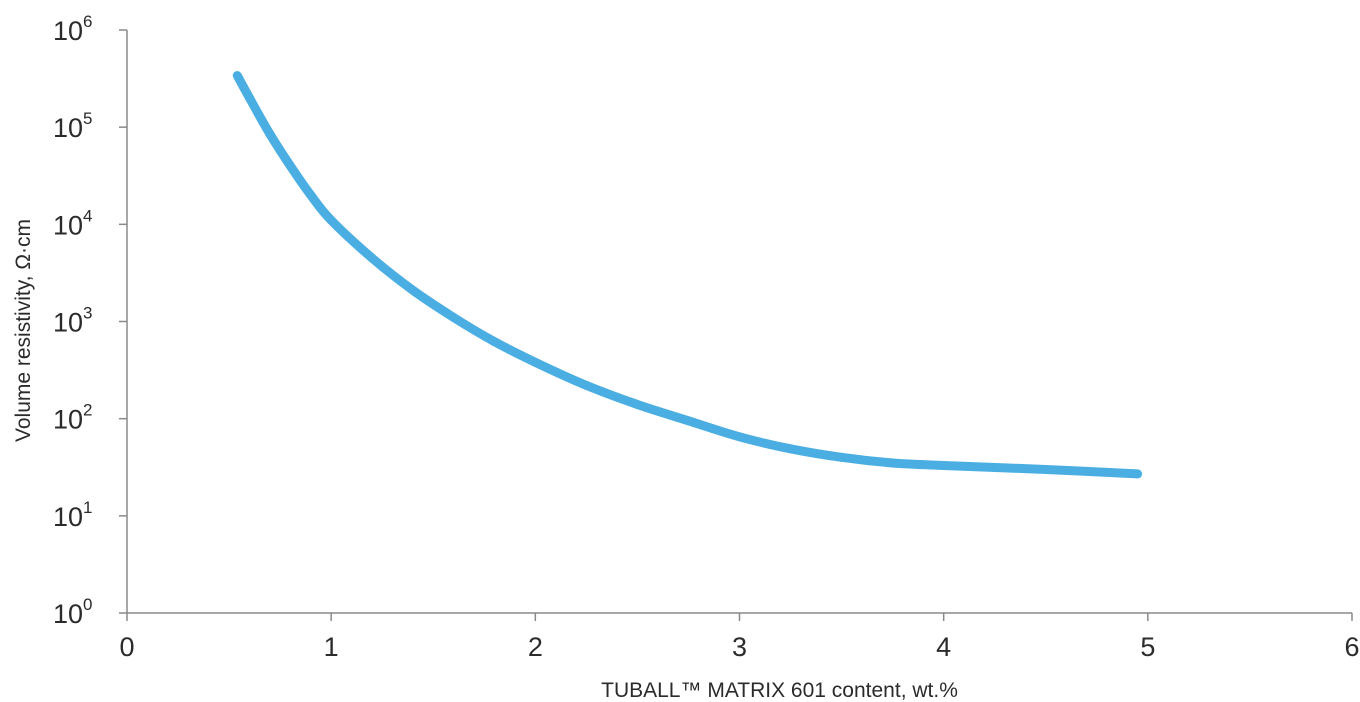 Image resolution: width=1360 pixels, height=702 pixels. Describe the element at coordinates (739, 647) in the screenshot. I see `x-tick-label: 3` at that location.